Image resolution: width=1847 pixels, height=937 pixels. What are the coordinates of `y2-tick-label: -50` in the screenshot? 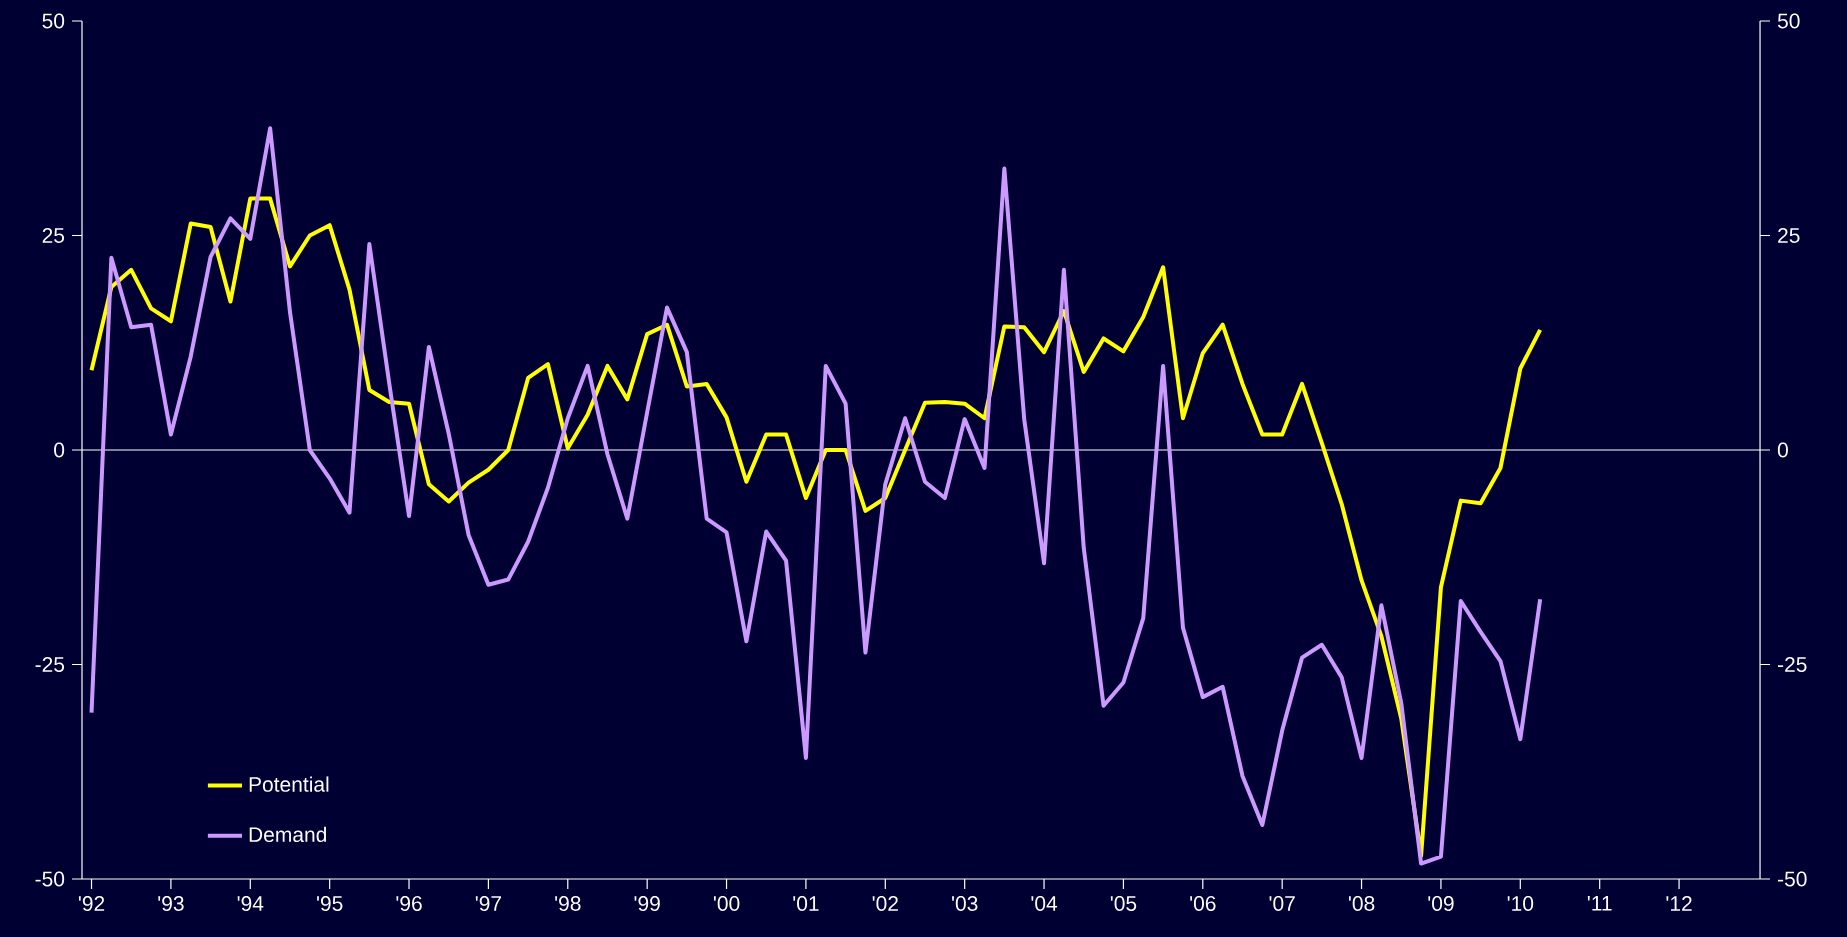 It's located at (1792, 879).